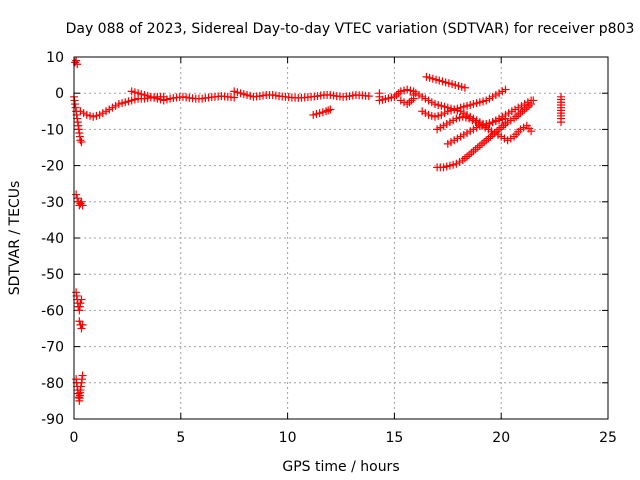 The width and height of the screenshot is (640, 480). What do you see at coordinates (15, 238) in the screenshot?
I see `y-axis-label: SDTVAR / TECUs` at bounding box center [15, 238].